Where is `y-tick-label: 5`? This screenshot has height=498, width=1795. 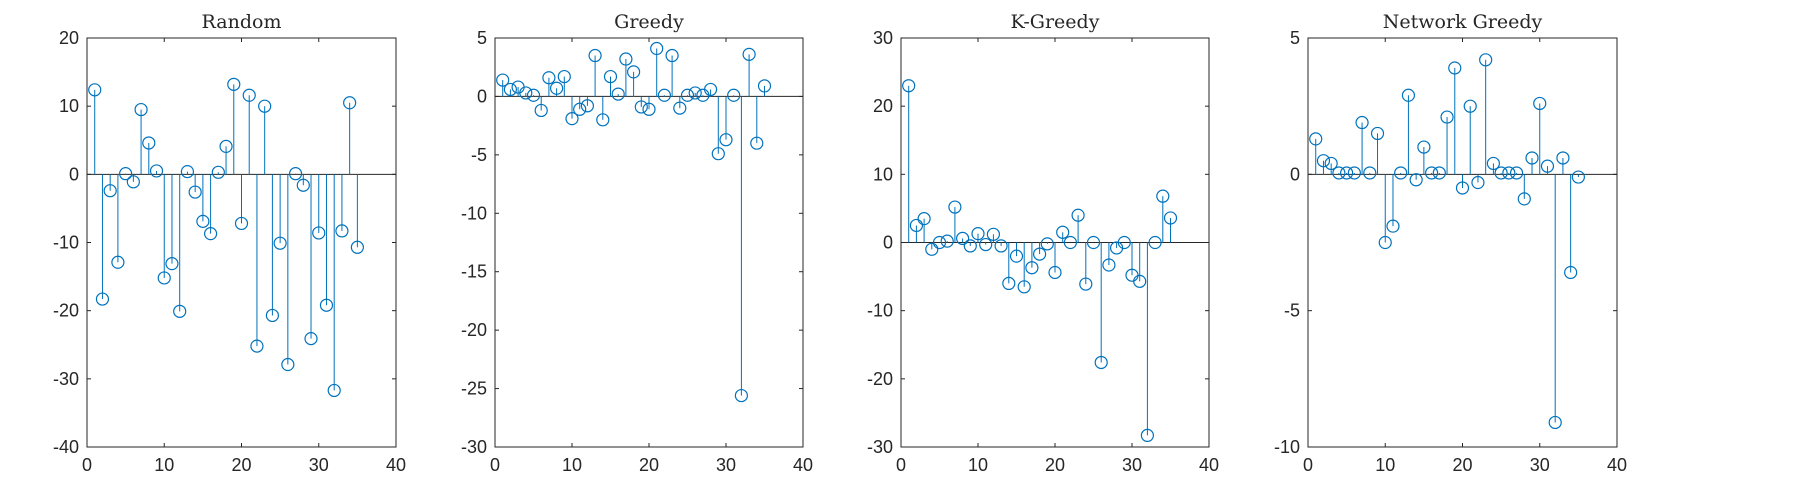
y-tick-label: 5 is located at coordinates (1295, 38).